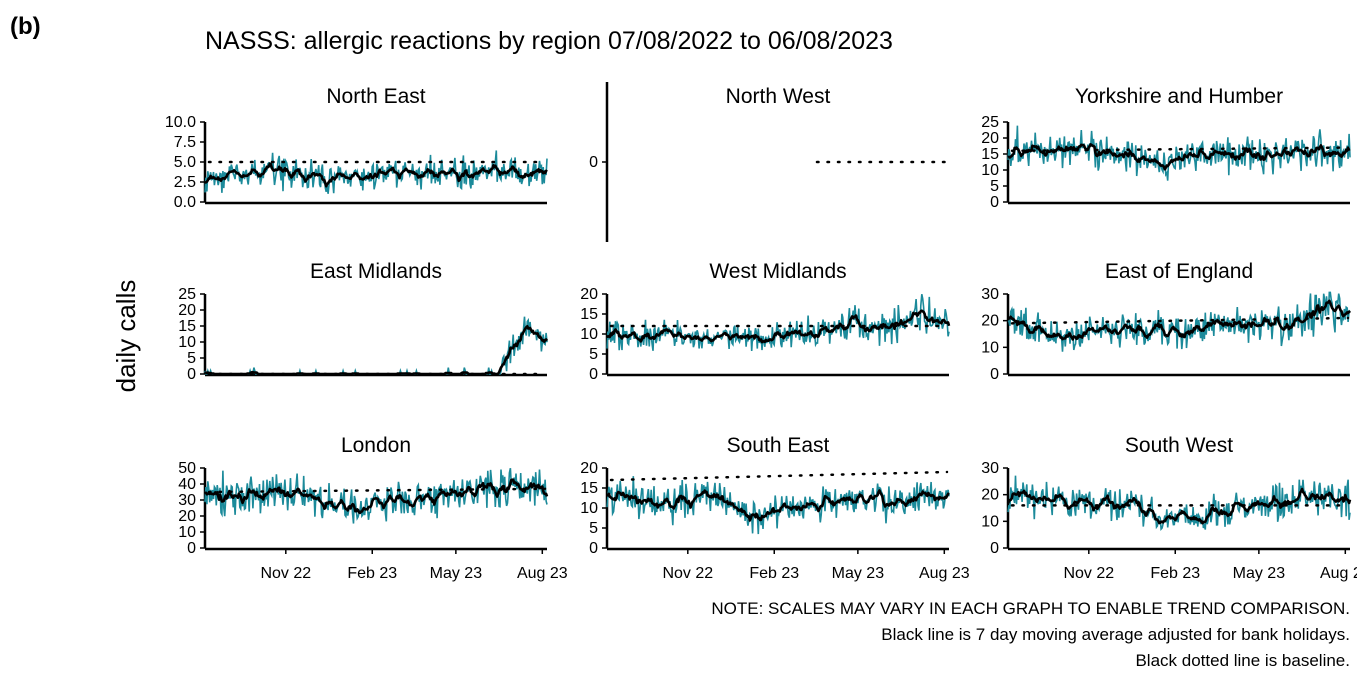 The width and height of the screenshot is (1357, 675). Describe the element at coordinates (187, 484) in the screenshot. I see `y-tick-label: 40` at that location.